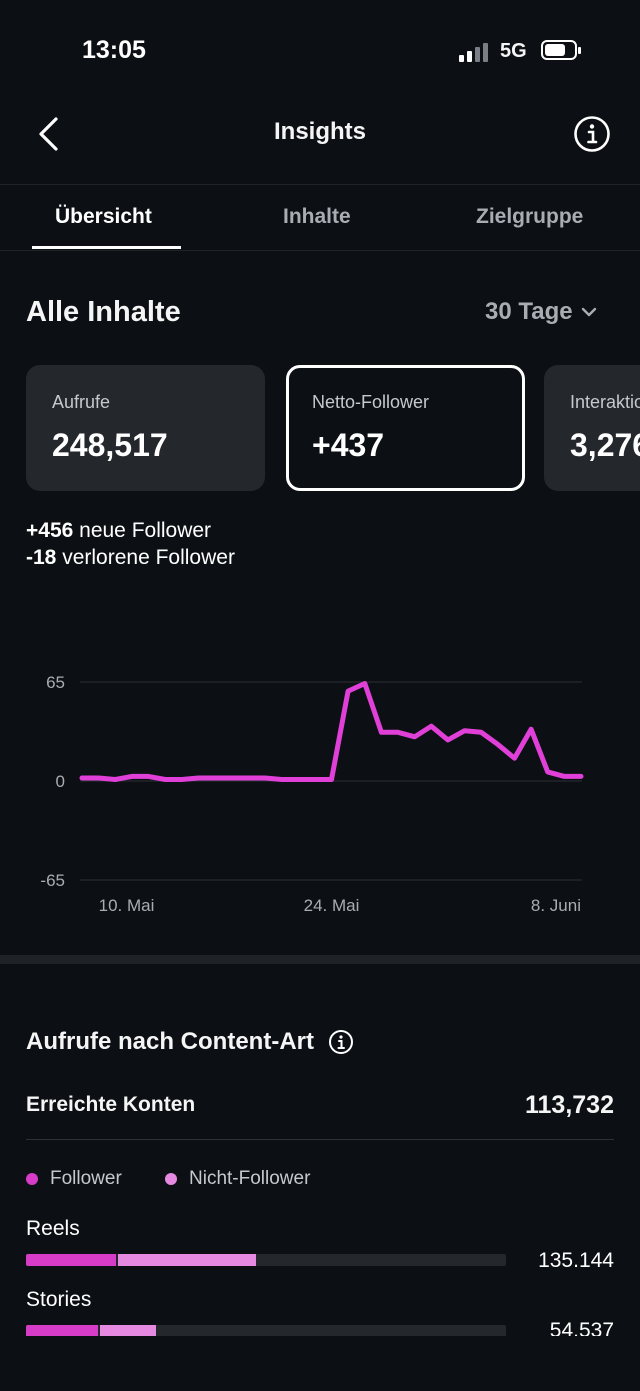 The image size is (640, 1391). What do you see at coordinates (145, 557) in the screenshot?
I see `lost-followers-label: verlorene Follower` at bounding box center [145, 557].